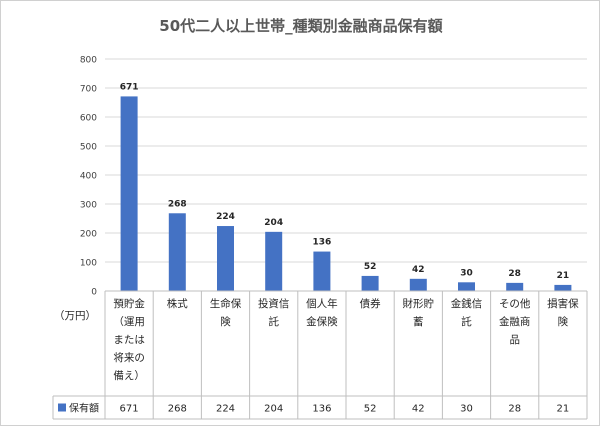 The image size is (600, 426). Describe the element at coordinates (418, 322) in the screenshot. I see `category-label: 蓄` at that location.